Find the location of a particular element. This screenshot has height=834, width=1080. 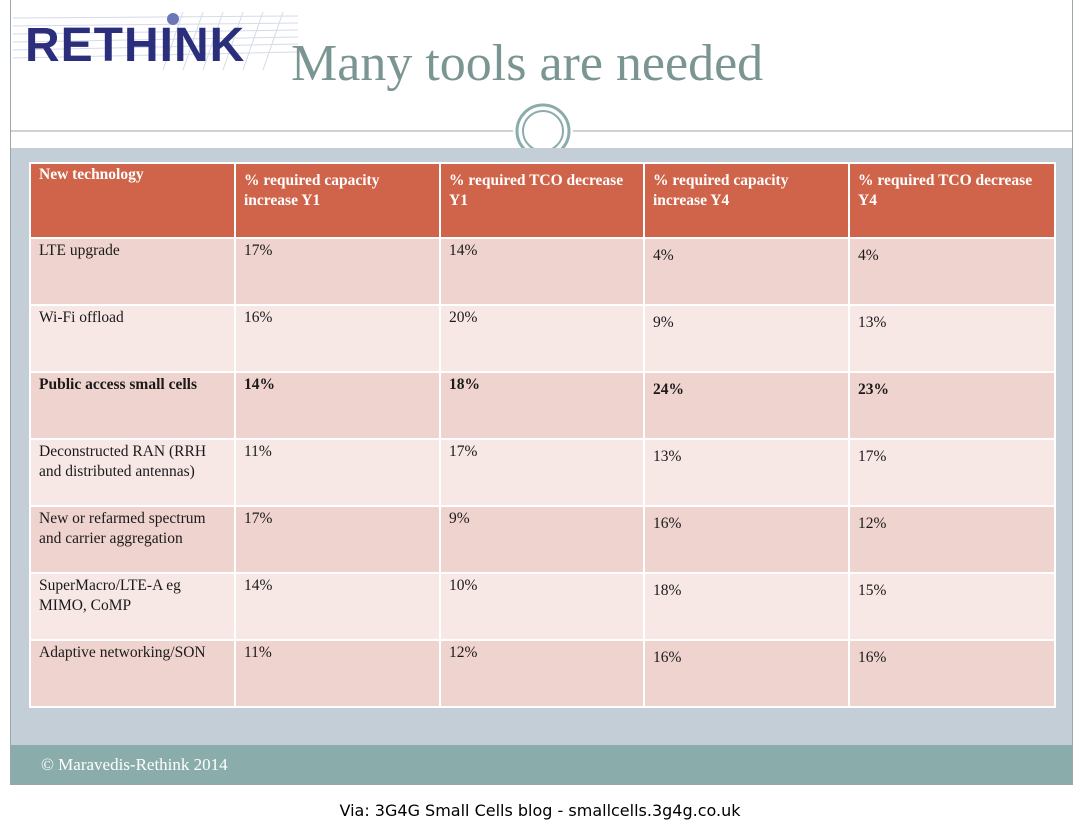

table-row: LTE upgrade 17% 14% 4% 4% is located at coordinates (542, 271).